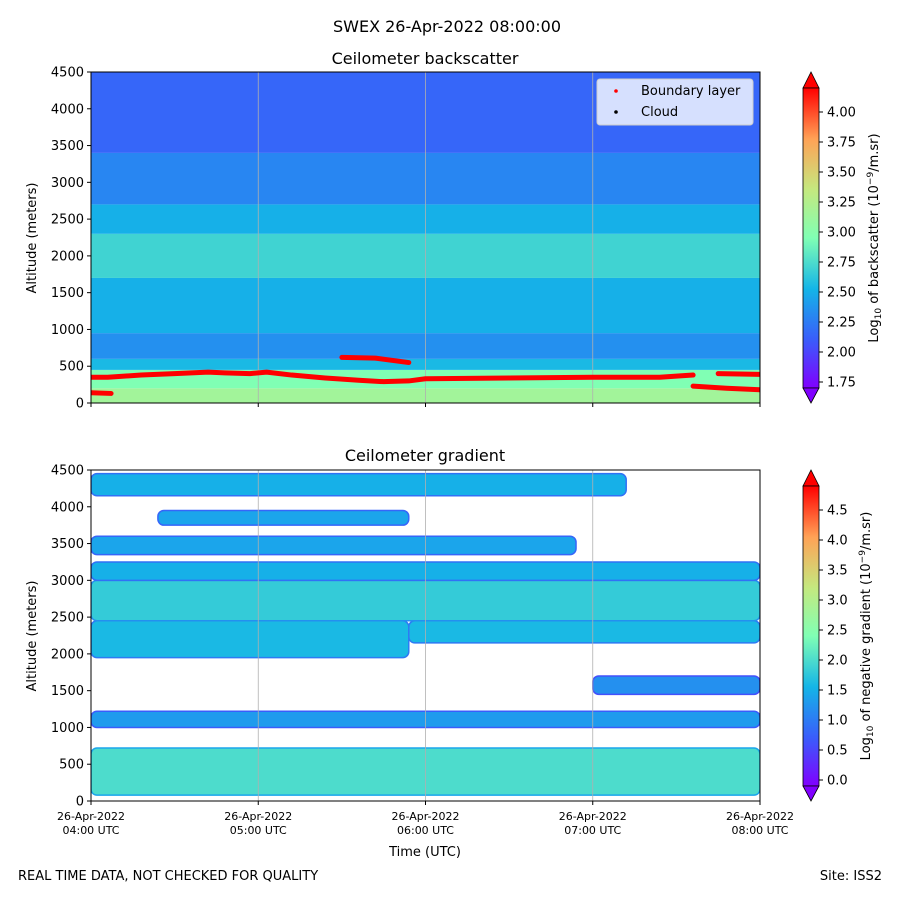 The image size is (900, 900). Describe the element at coordinates (425, 455) in the screenshot. I see `gradient-title: Ceilometer gradient` at that location.